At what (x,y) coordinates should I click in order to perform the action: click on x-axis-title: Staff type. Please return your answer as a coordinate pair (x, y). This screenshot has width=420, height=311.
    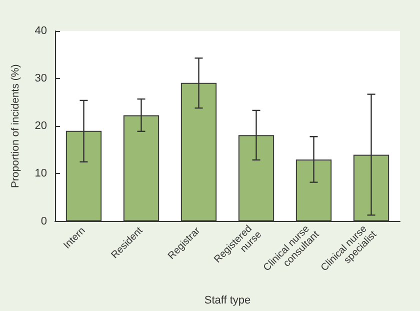
    Looking at the image, I should click on (227, 300).